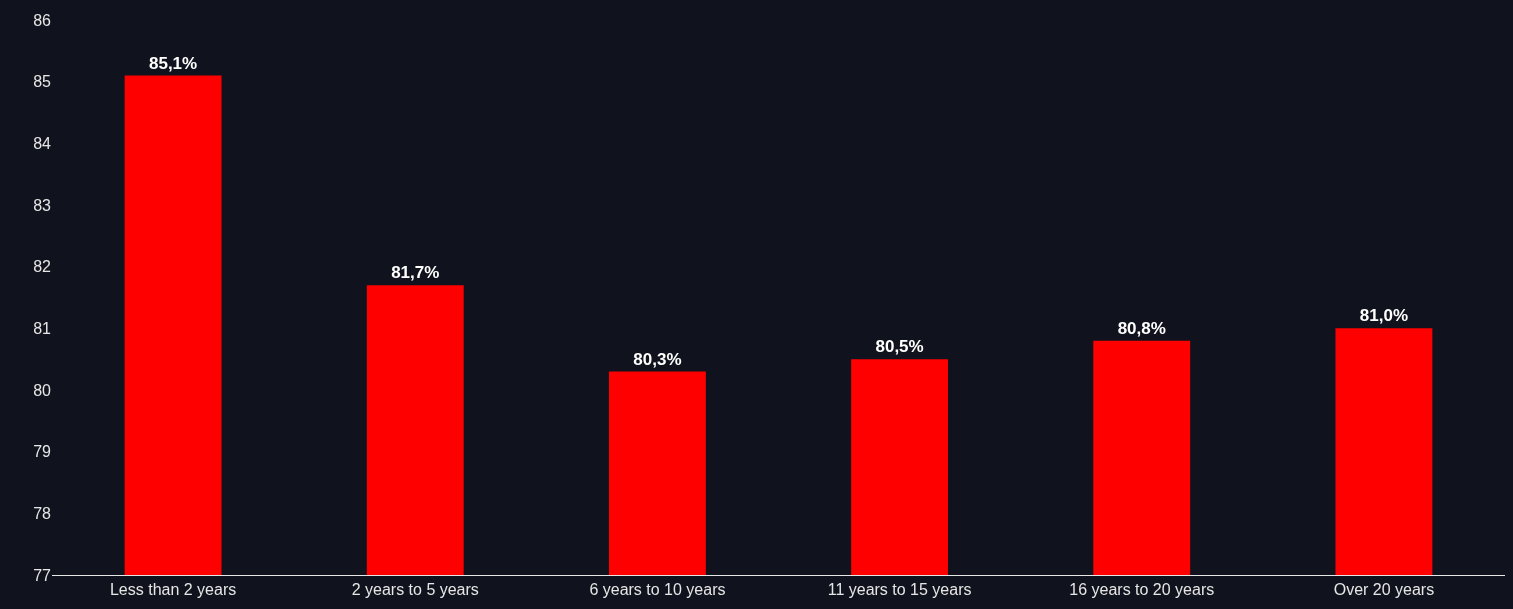  What do you see at coordinates (42, 513) in the screenshot?
I see `y-tick-label: 78` at bounding box center [42, 513].